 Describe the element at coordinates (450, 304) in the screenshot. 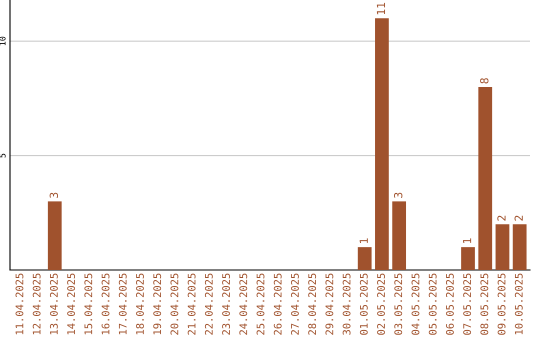

I see `x-tick-label: 06.05.2025` at that location.